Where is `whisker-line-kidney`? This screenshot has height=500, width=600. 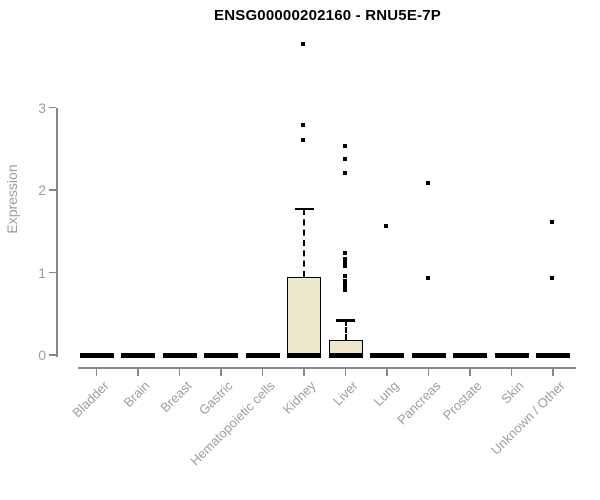 whisker-line-kidney is located at coordinates (304, 242).